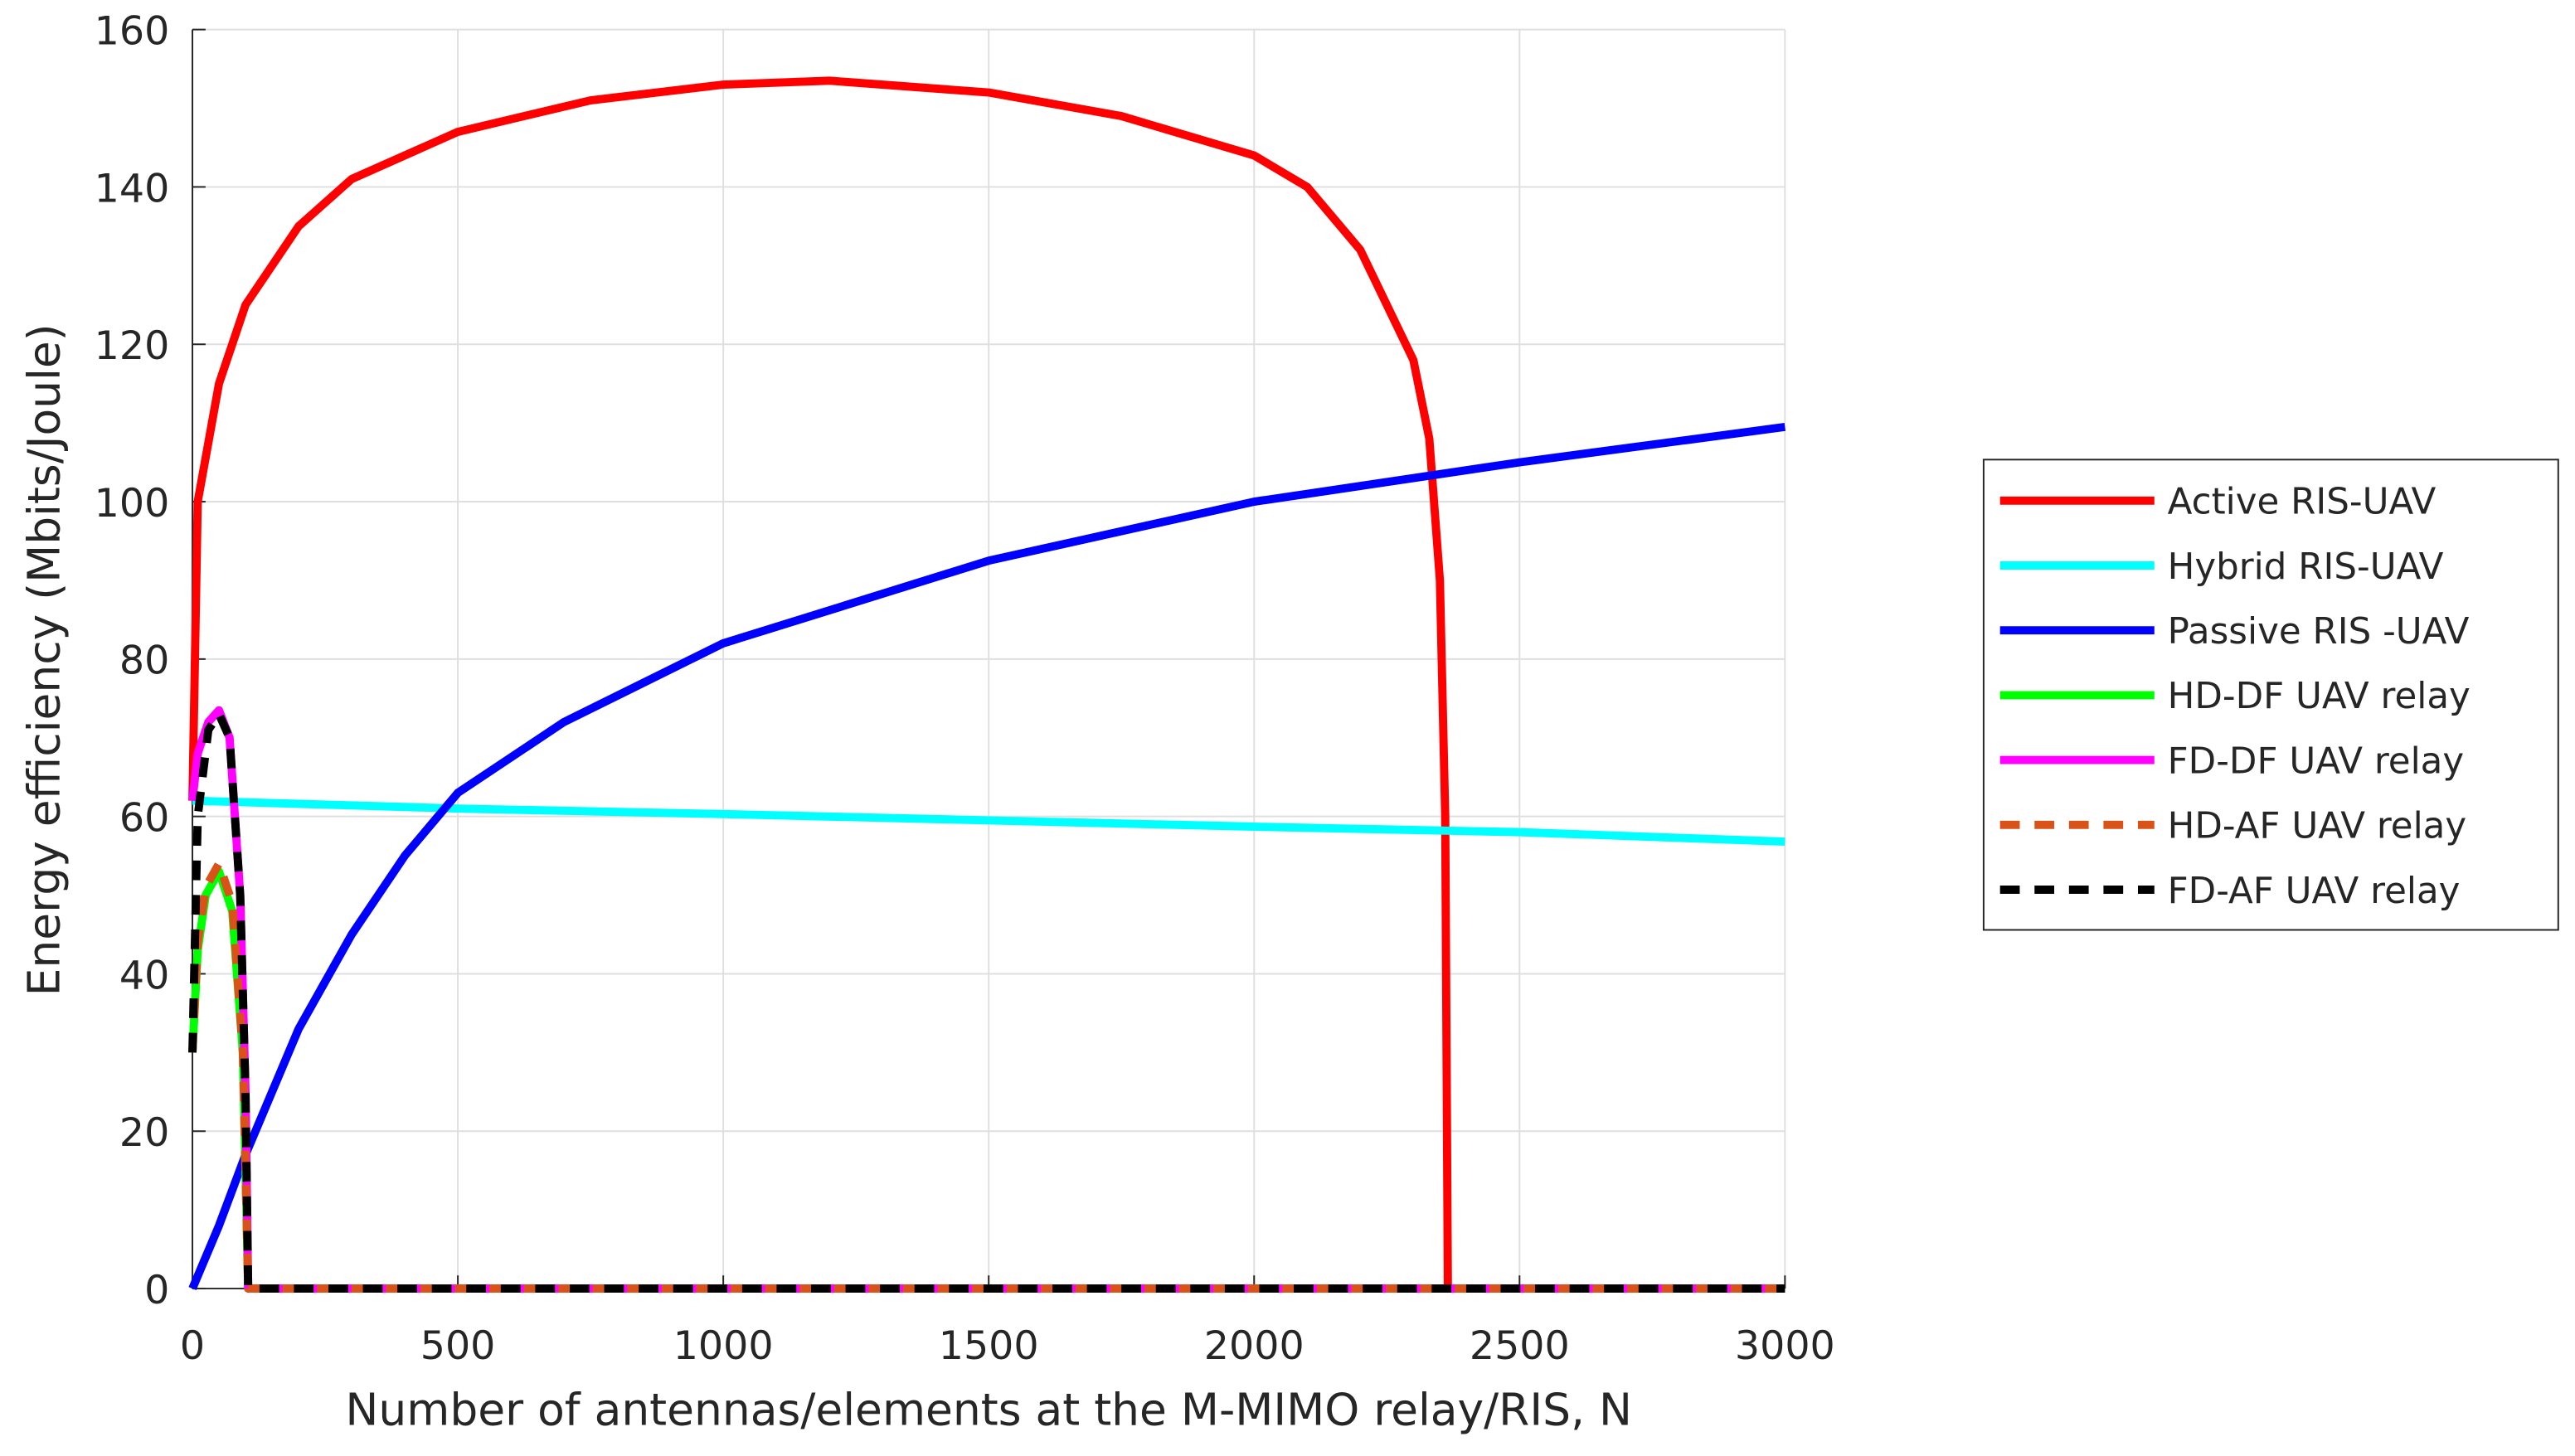  Describe the element at coordinates (192, 1346) in the screenshot. I see `x-tick-label: 0` at that location.